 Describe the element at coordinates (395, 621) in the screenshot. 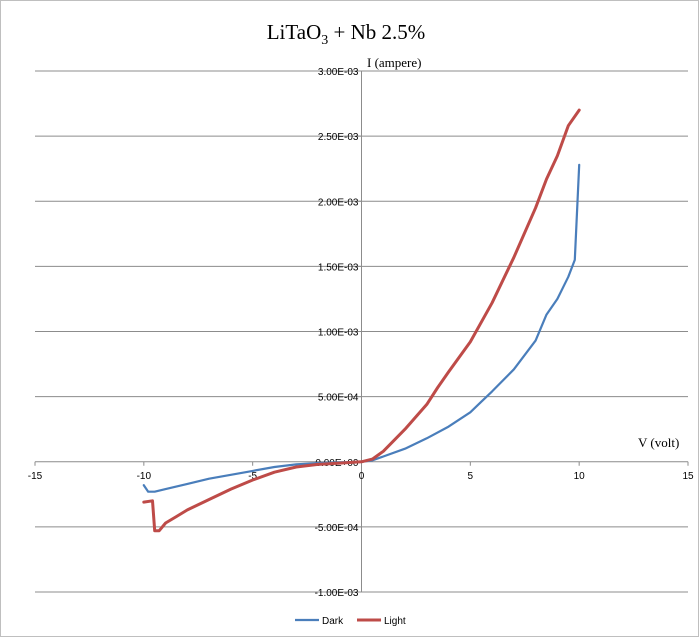

I see `legend-label-light: Light` at that location.